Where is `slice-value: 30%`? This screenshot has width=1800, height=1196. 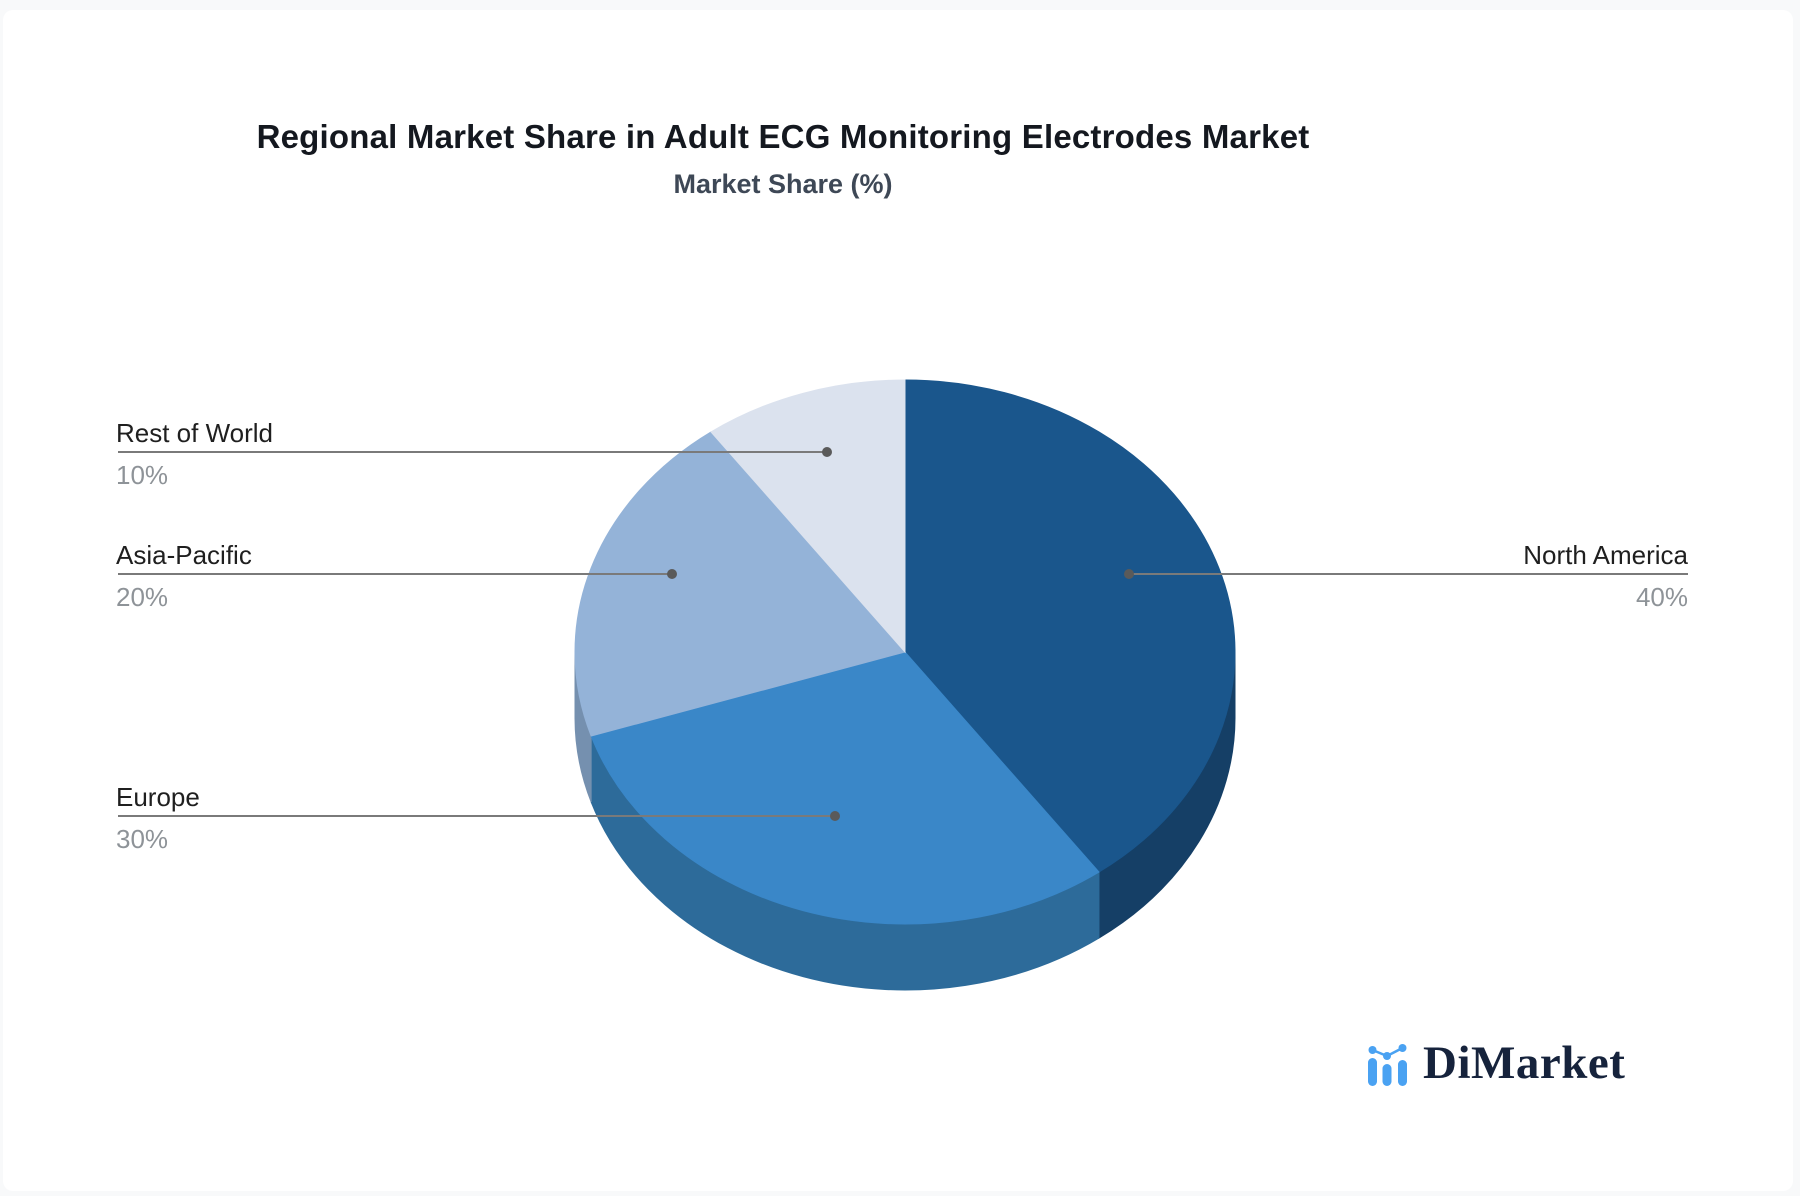 slice-value: 30% is located at coordinates (142, 839).